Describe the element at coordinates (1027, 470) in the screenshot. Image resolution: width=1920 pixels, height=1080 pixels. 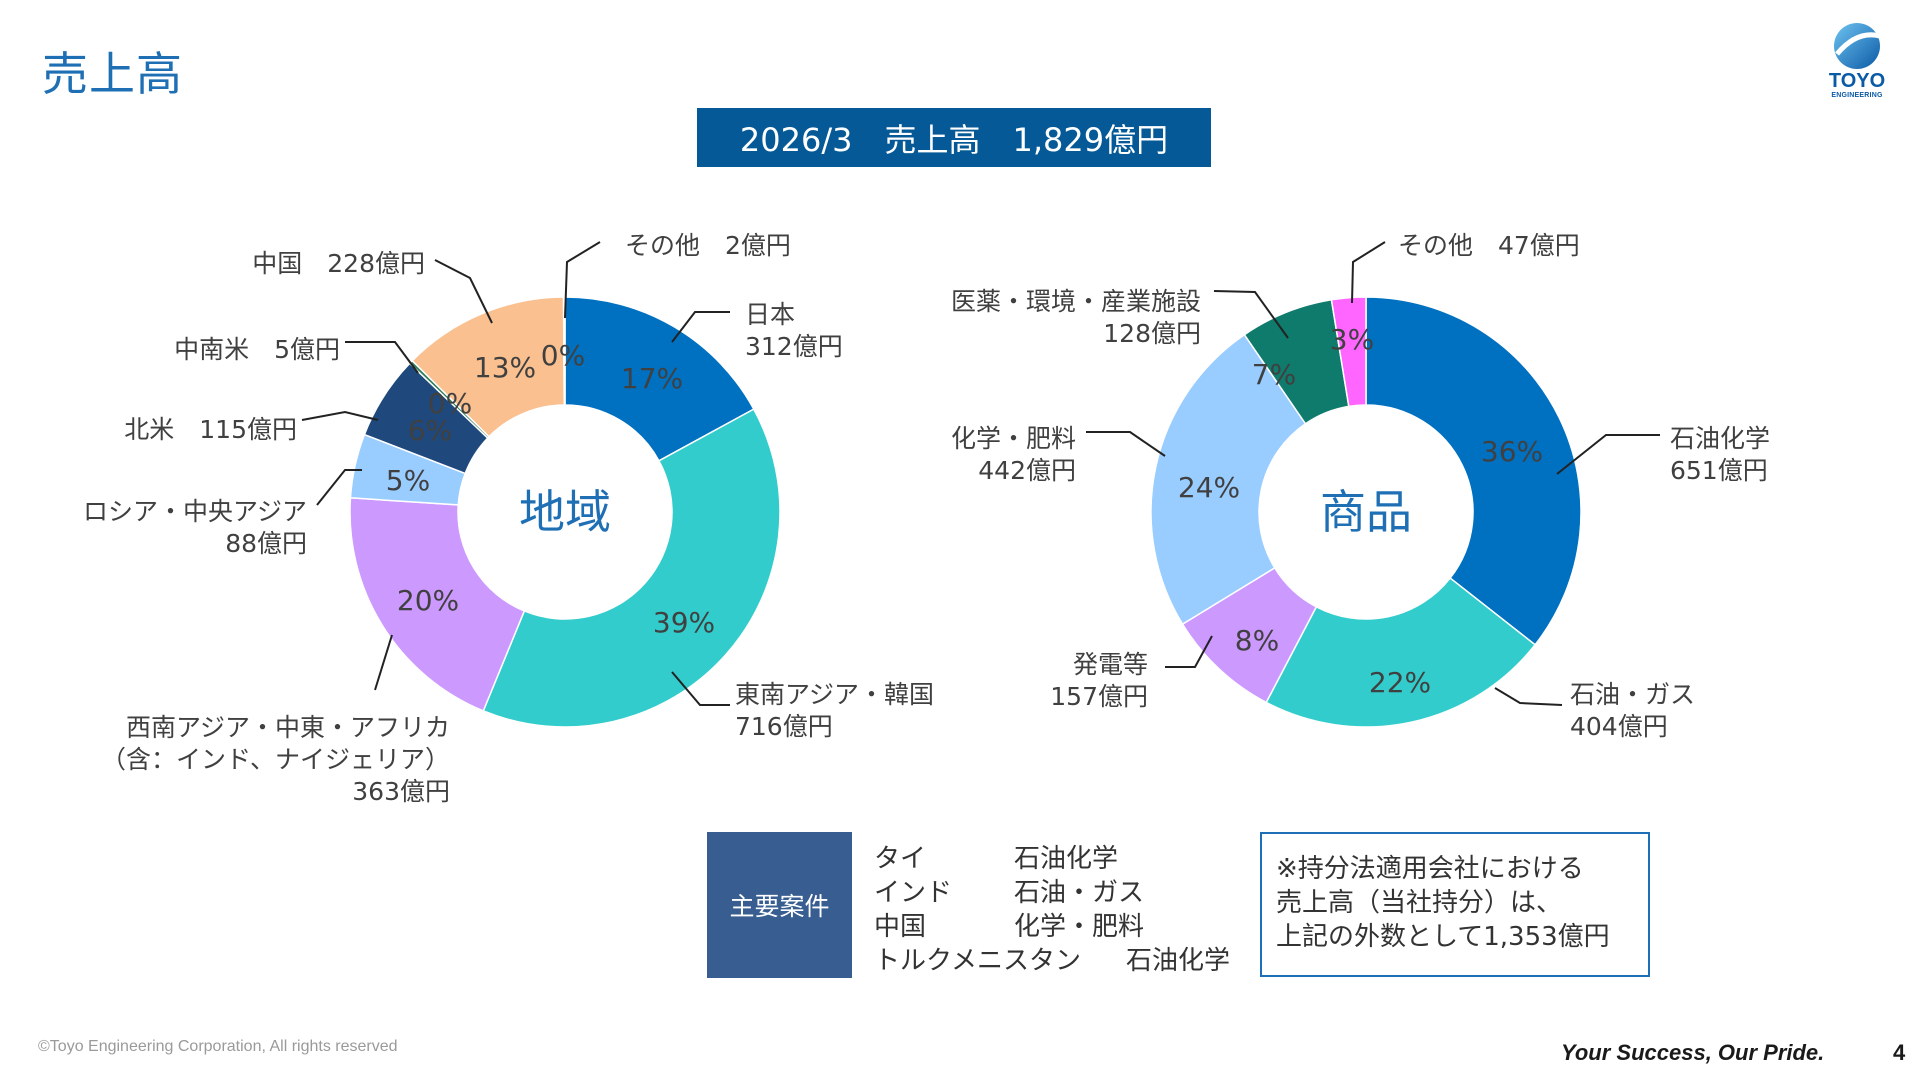
I see `slice-label: 442億円` at that location.